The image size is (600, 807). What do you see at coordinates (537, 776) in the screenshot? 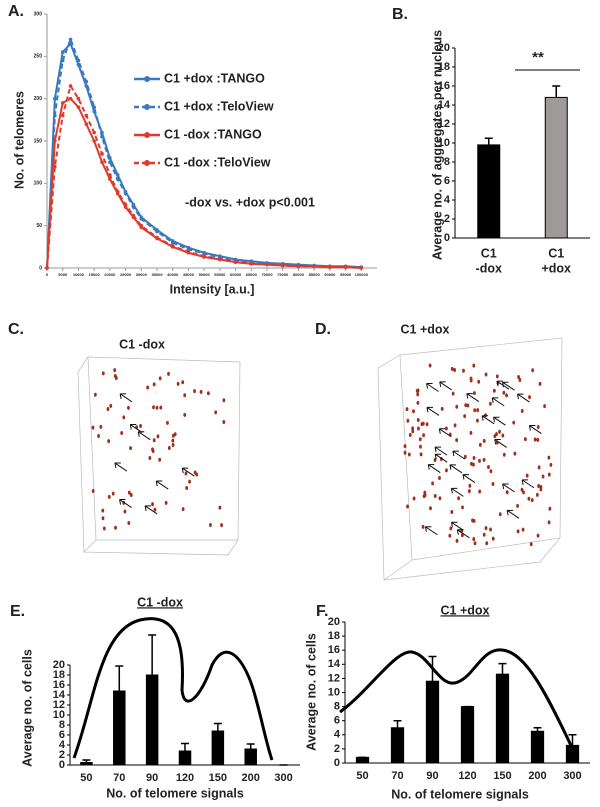
I see `label: 200` at bounding box center [537, 776].